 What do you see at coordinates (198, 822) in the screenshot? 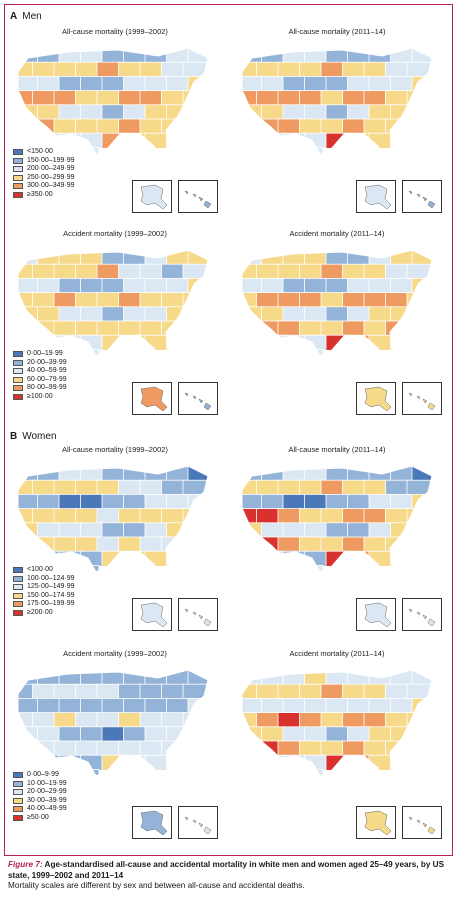
I see `inset-hawaii-b2` at bounding box center [198, 822].